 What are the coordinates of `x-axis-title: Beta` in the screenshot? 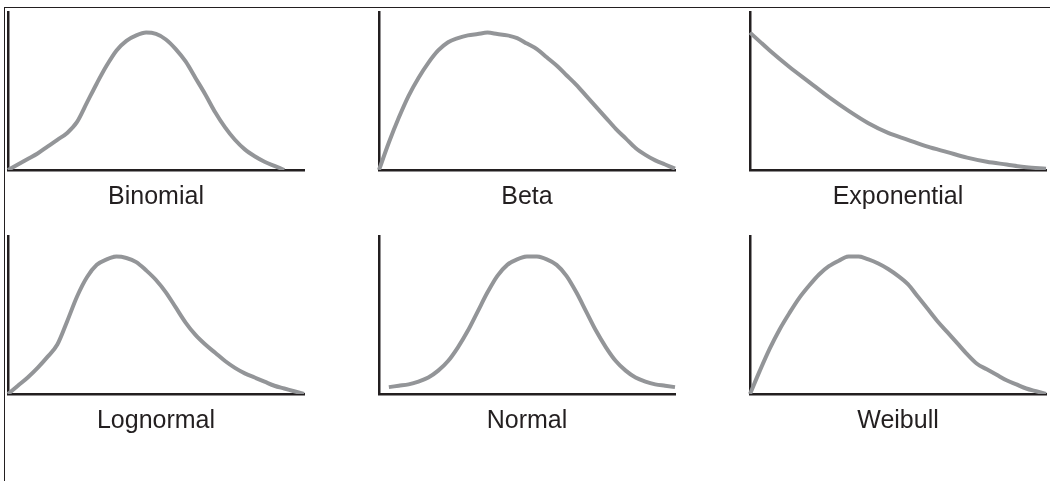 It's located at (527, 194).